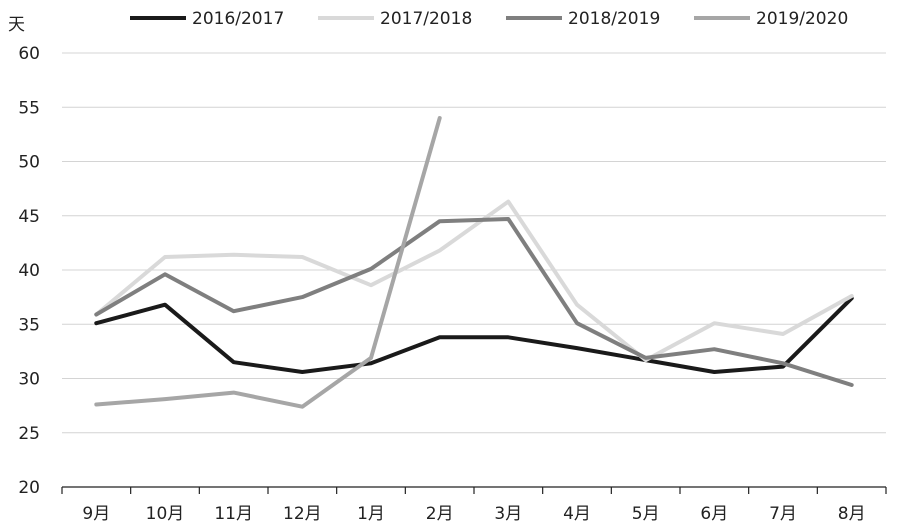 This screenshot has height=530, width=900. Describe the element at coordinates (29, 488) in the screenshot. I see `y-tick-label: 20` at that location.